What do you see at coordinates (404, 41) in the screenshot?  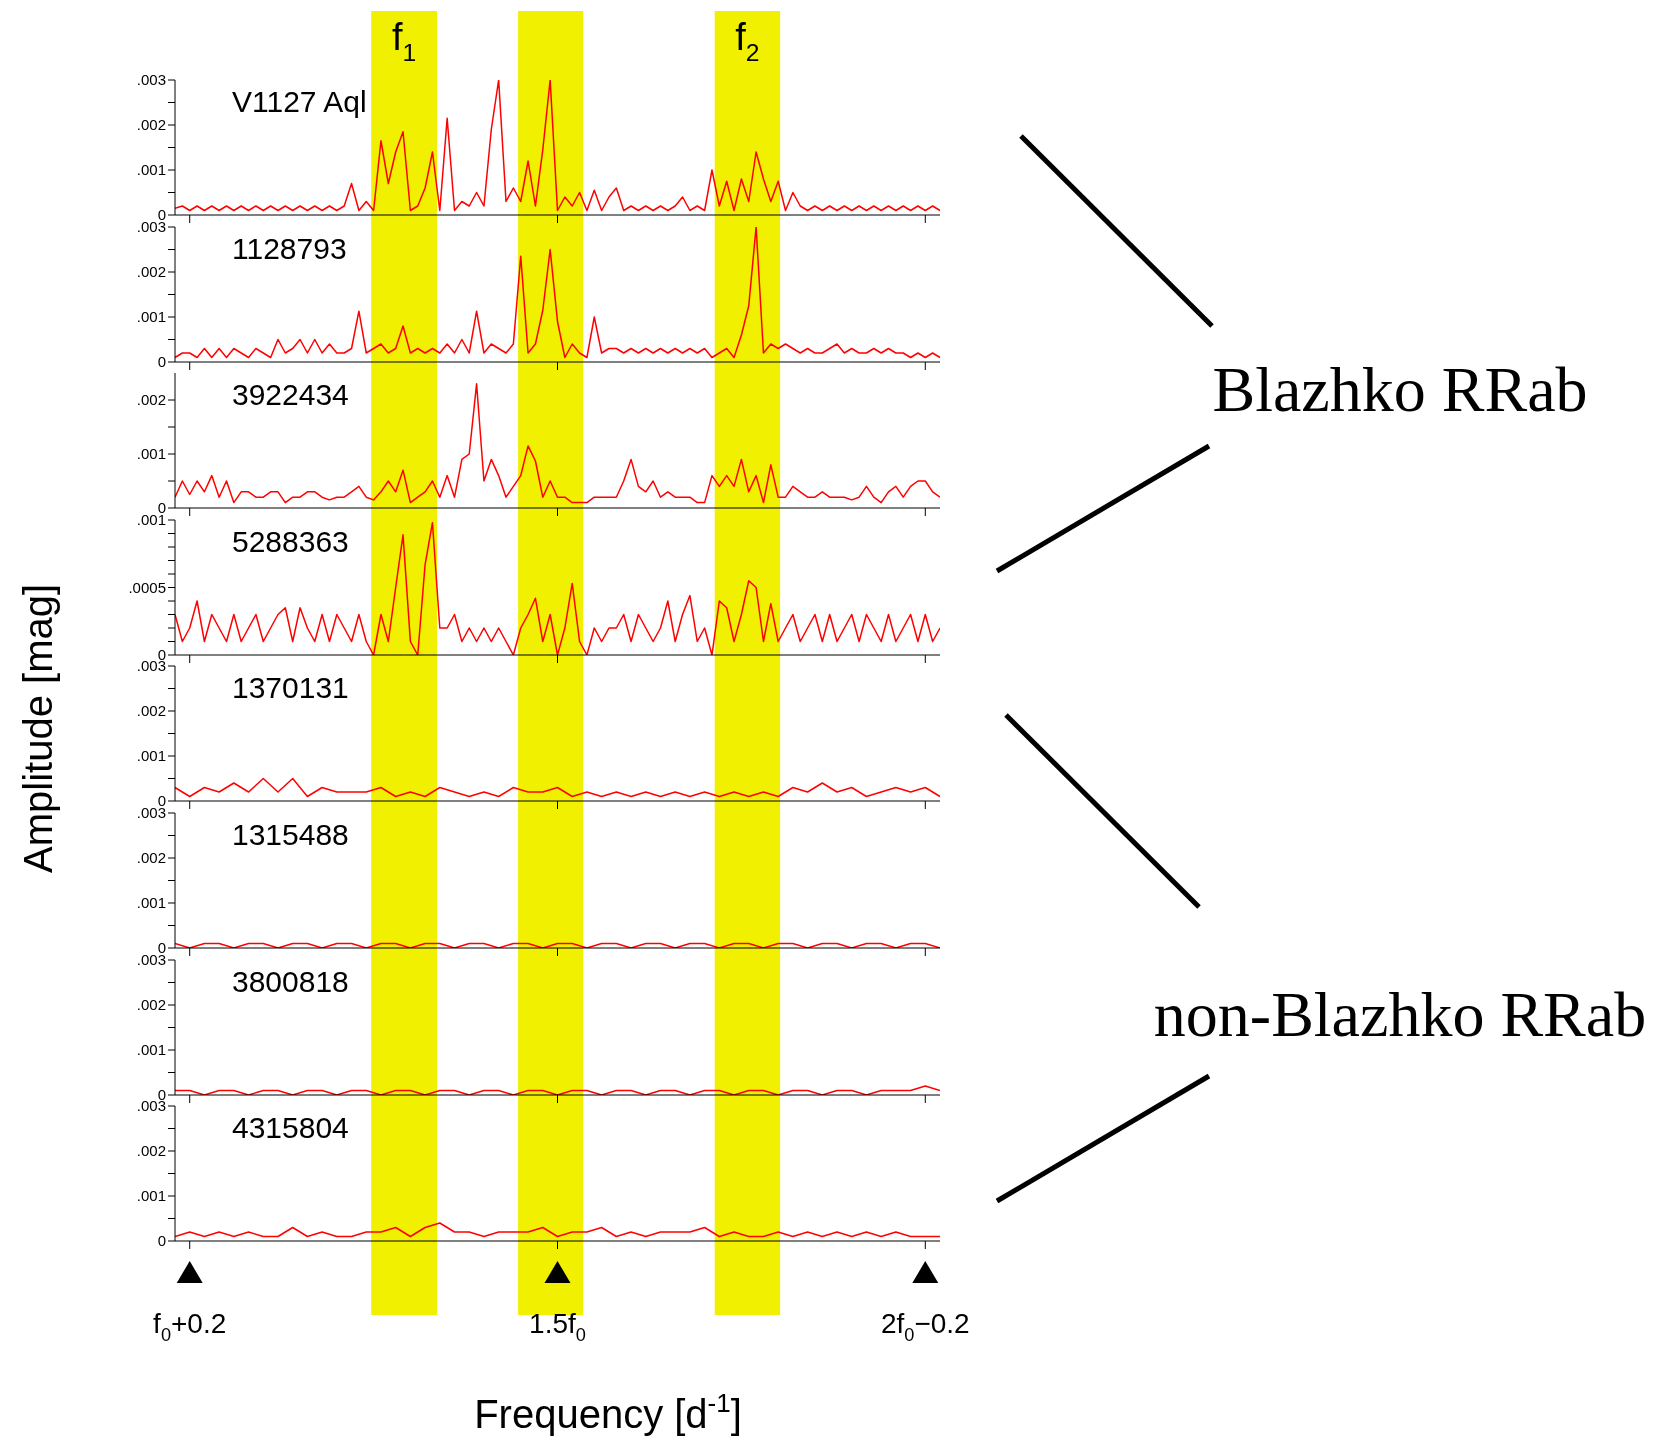 I see `text: f$_{1}$` at bounding box center [404, 41].